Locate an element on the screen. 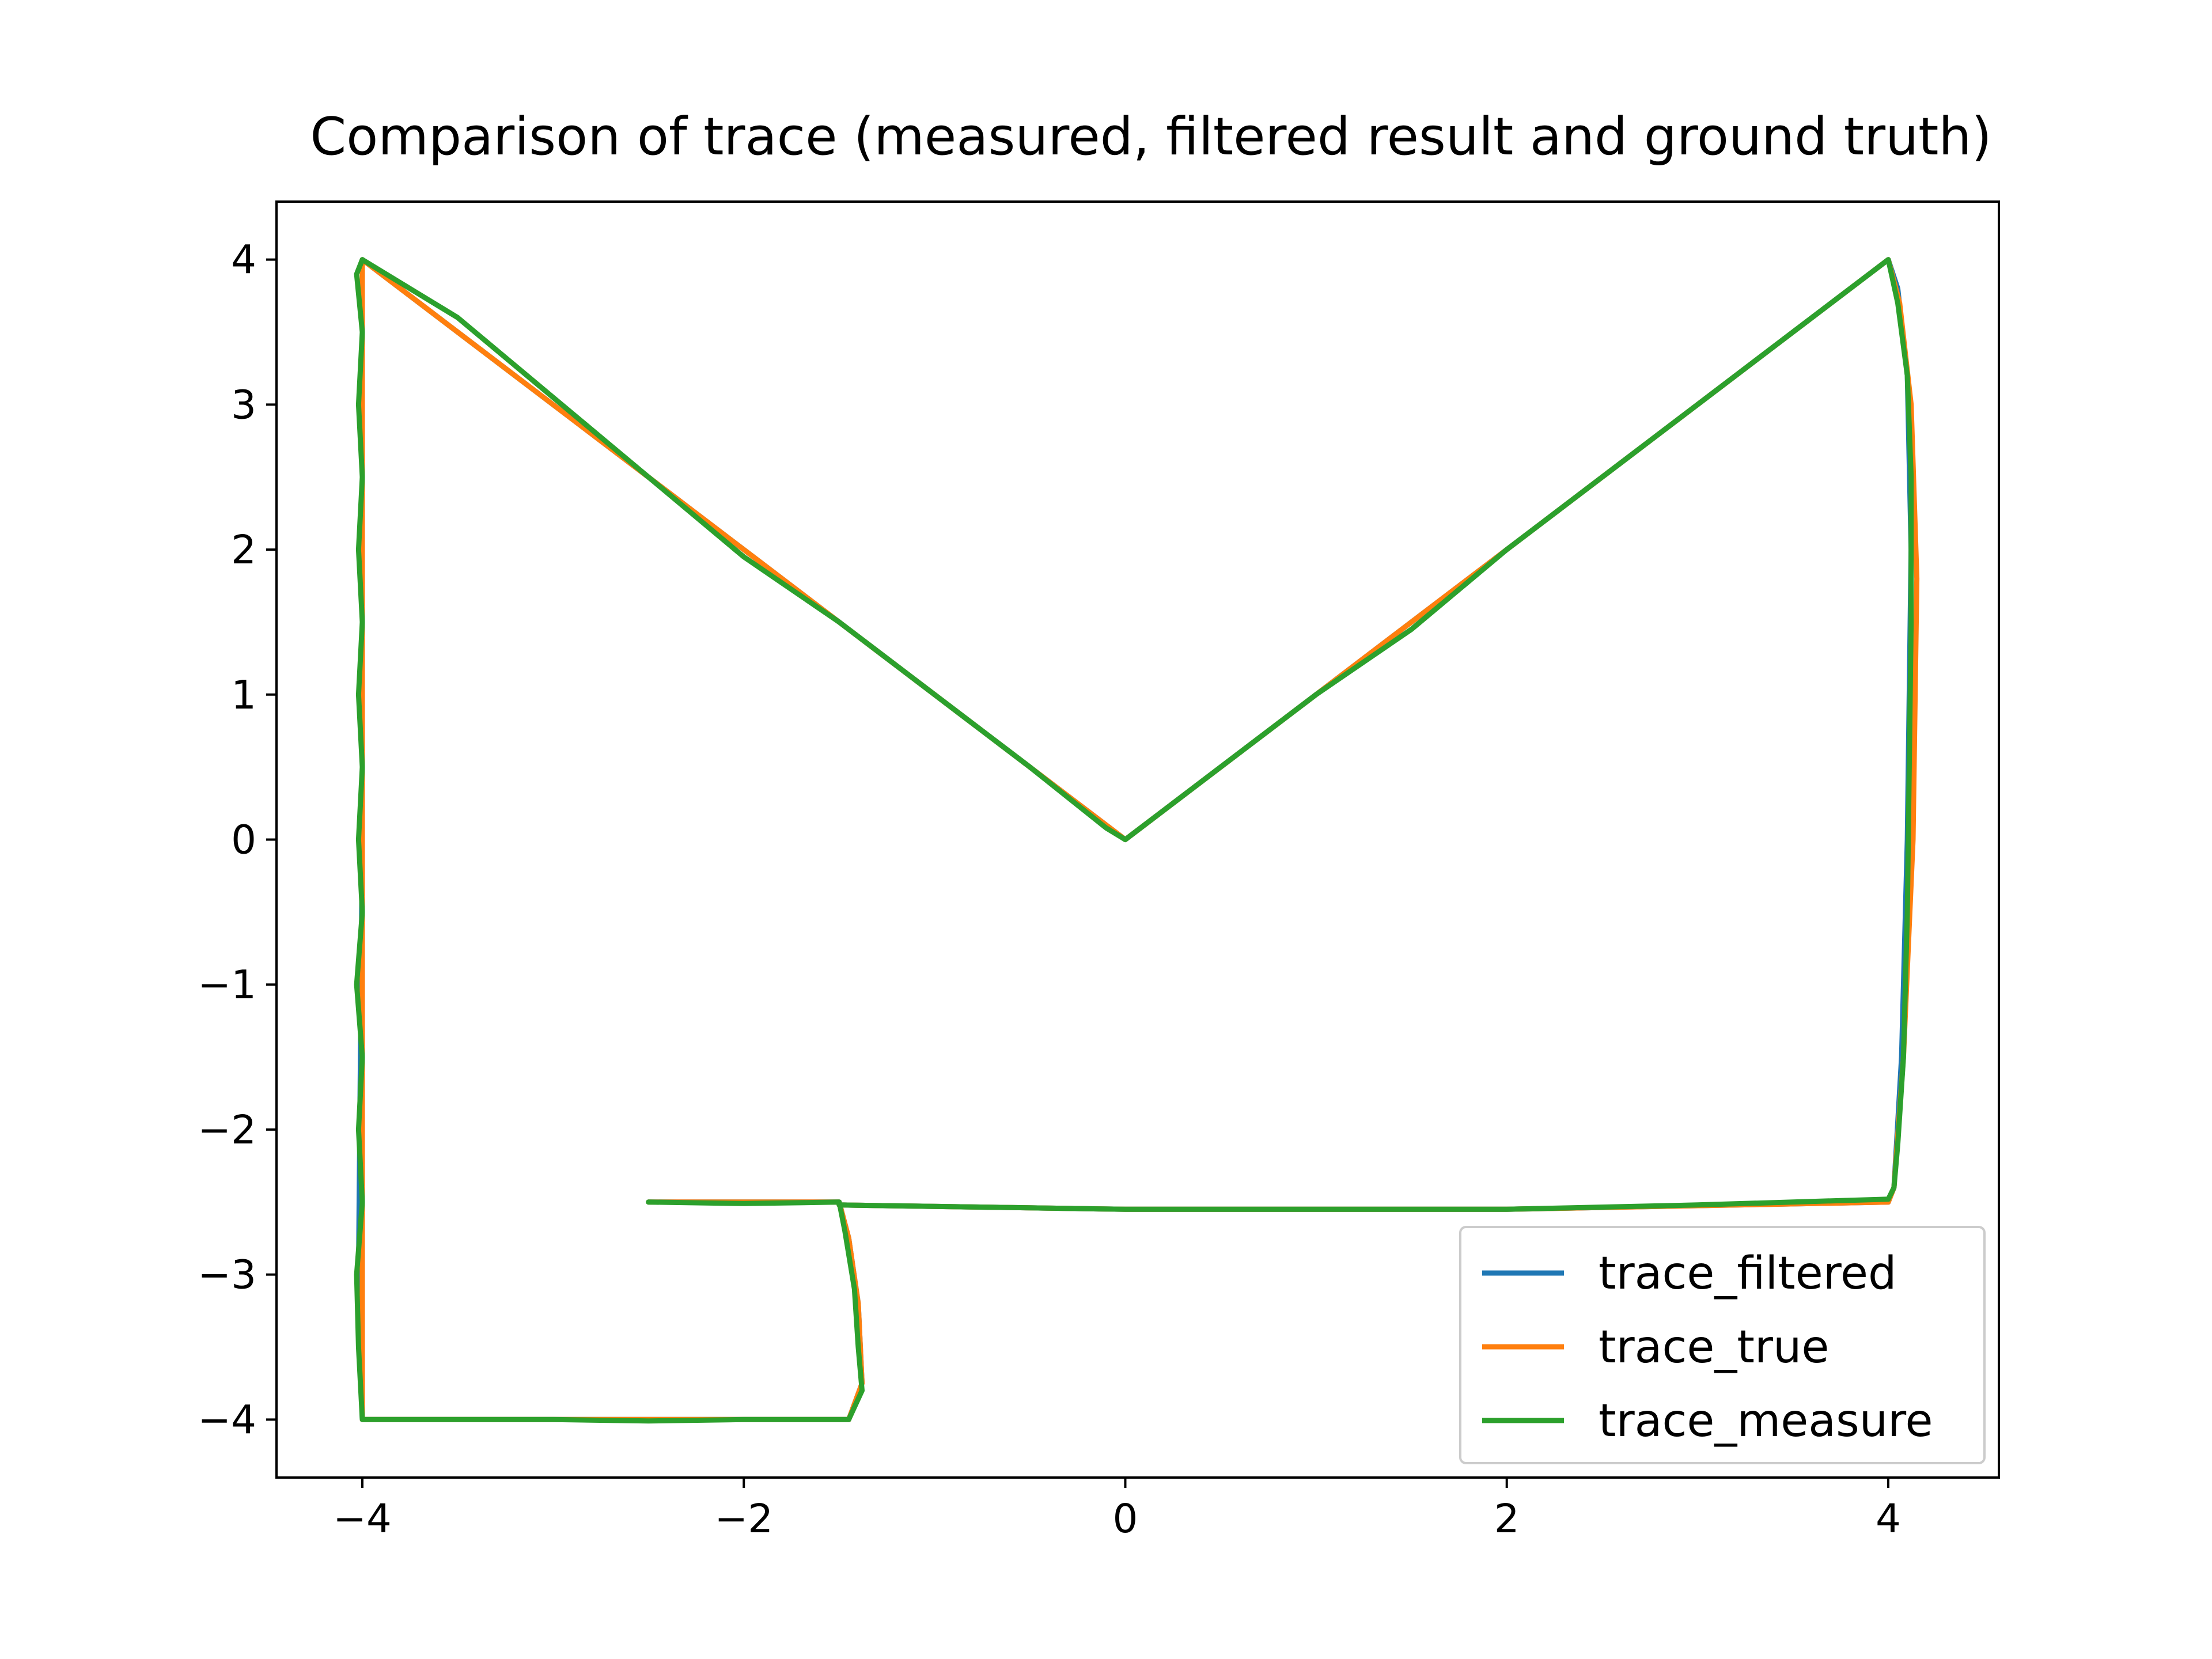 This screenshot has height=1659, width=2212. y-tick-label: −2 is located at coordinates (227, 1130).